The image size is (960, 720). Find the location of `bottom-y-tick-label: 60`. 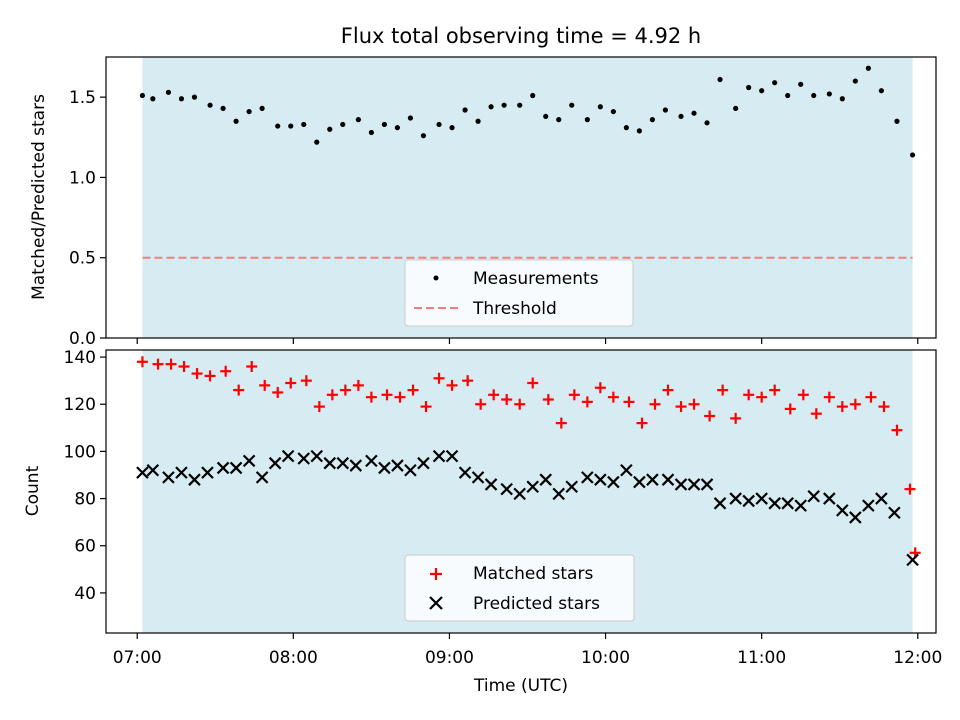

bottom-y-tick-label: 60 is located at coordinates (85, 547).